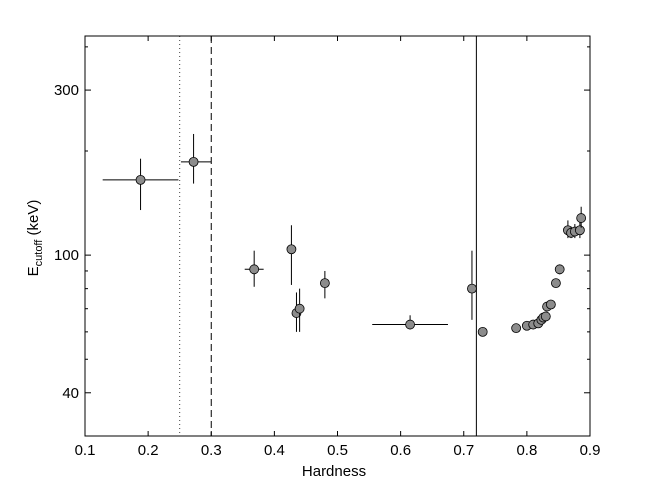  What do you see at coordinates (211, 450) in the screenshot?
I see `x-tick-label: 0.3` at bounding box center [211, 450].